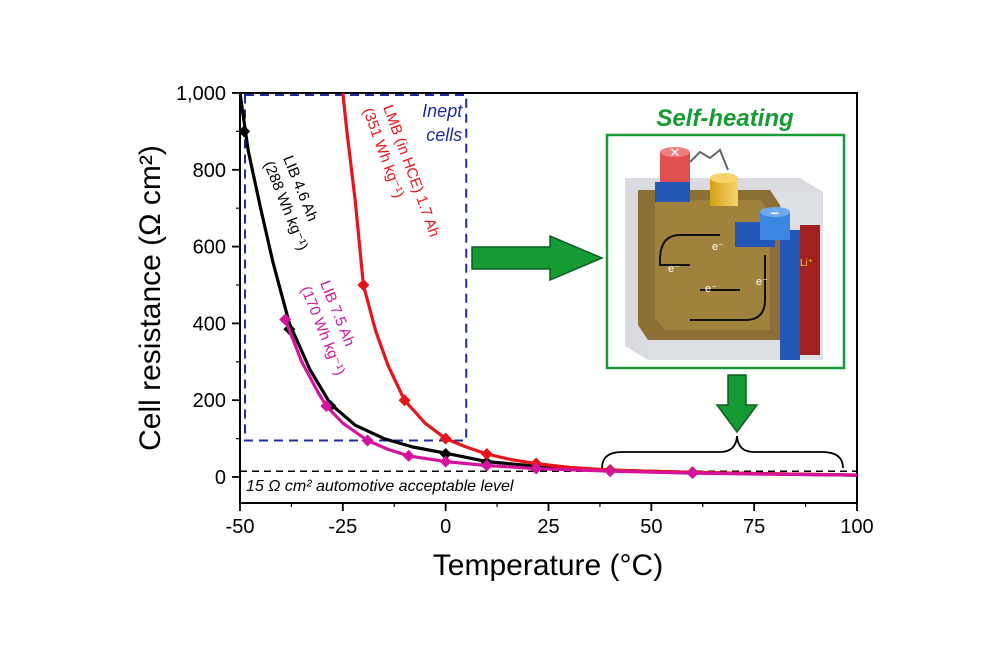 This screenshot has width=1000, height=666. I want to click on inept-cells-label-line2: cells, so click(444, 135).